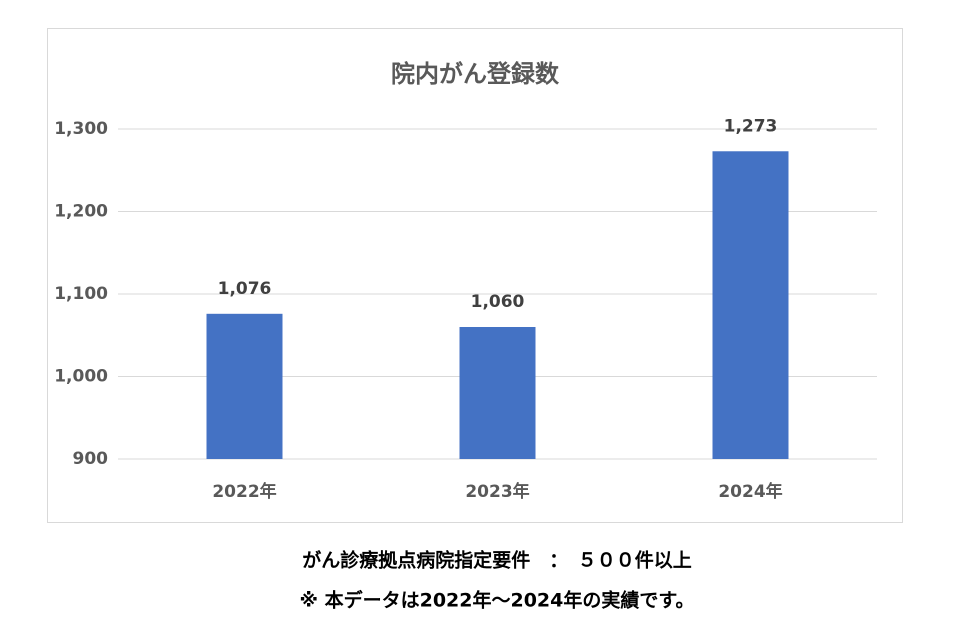 Image resolution: width=955 pixels, height=633 pixels. Describe the element at coordinates (81, 294) in the screenshot. I see `y-tick-label: 1,100` at that location.